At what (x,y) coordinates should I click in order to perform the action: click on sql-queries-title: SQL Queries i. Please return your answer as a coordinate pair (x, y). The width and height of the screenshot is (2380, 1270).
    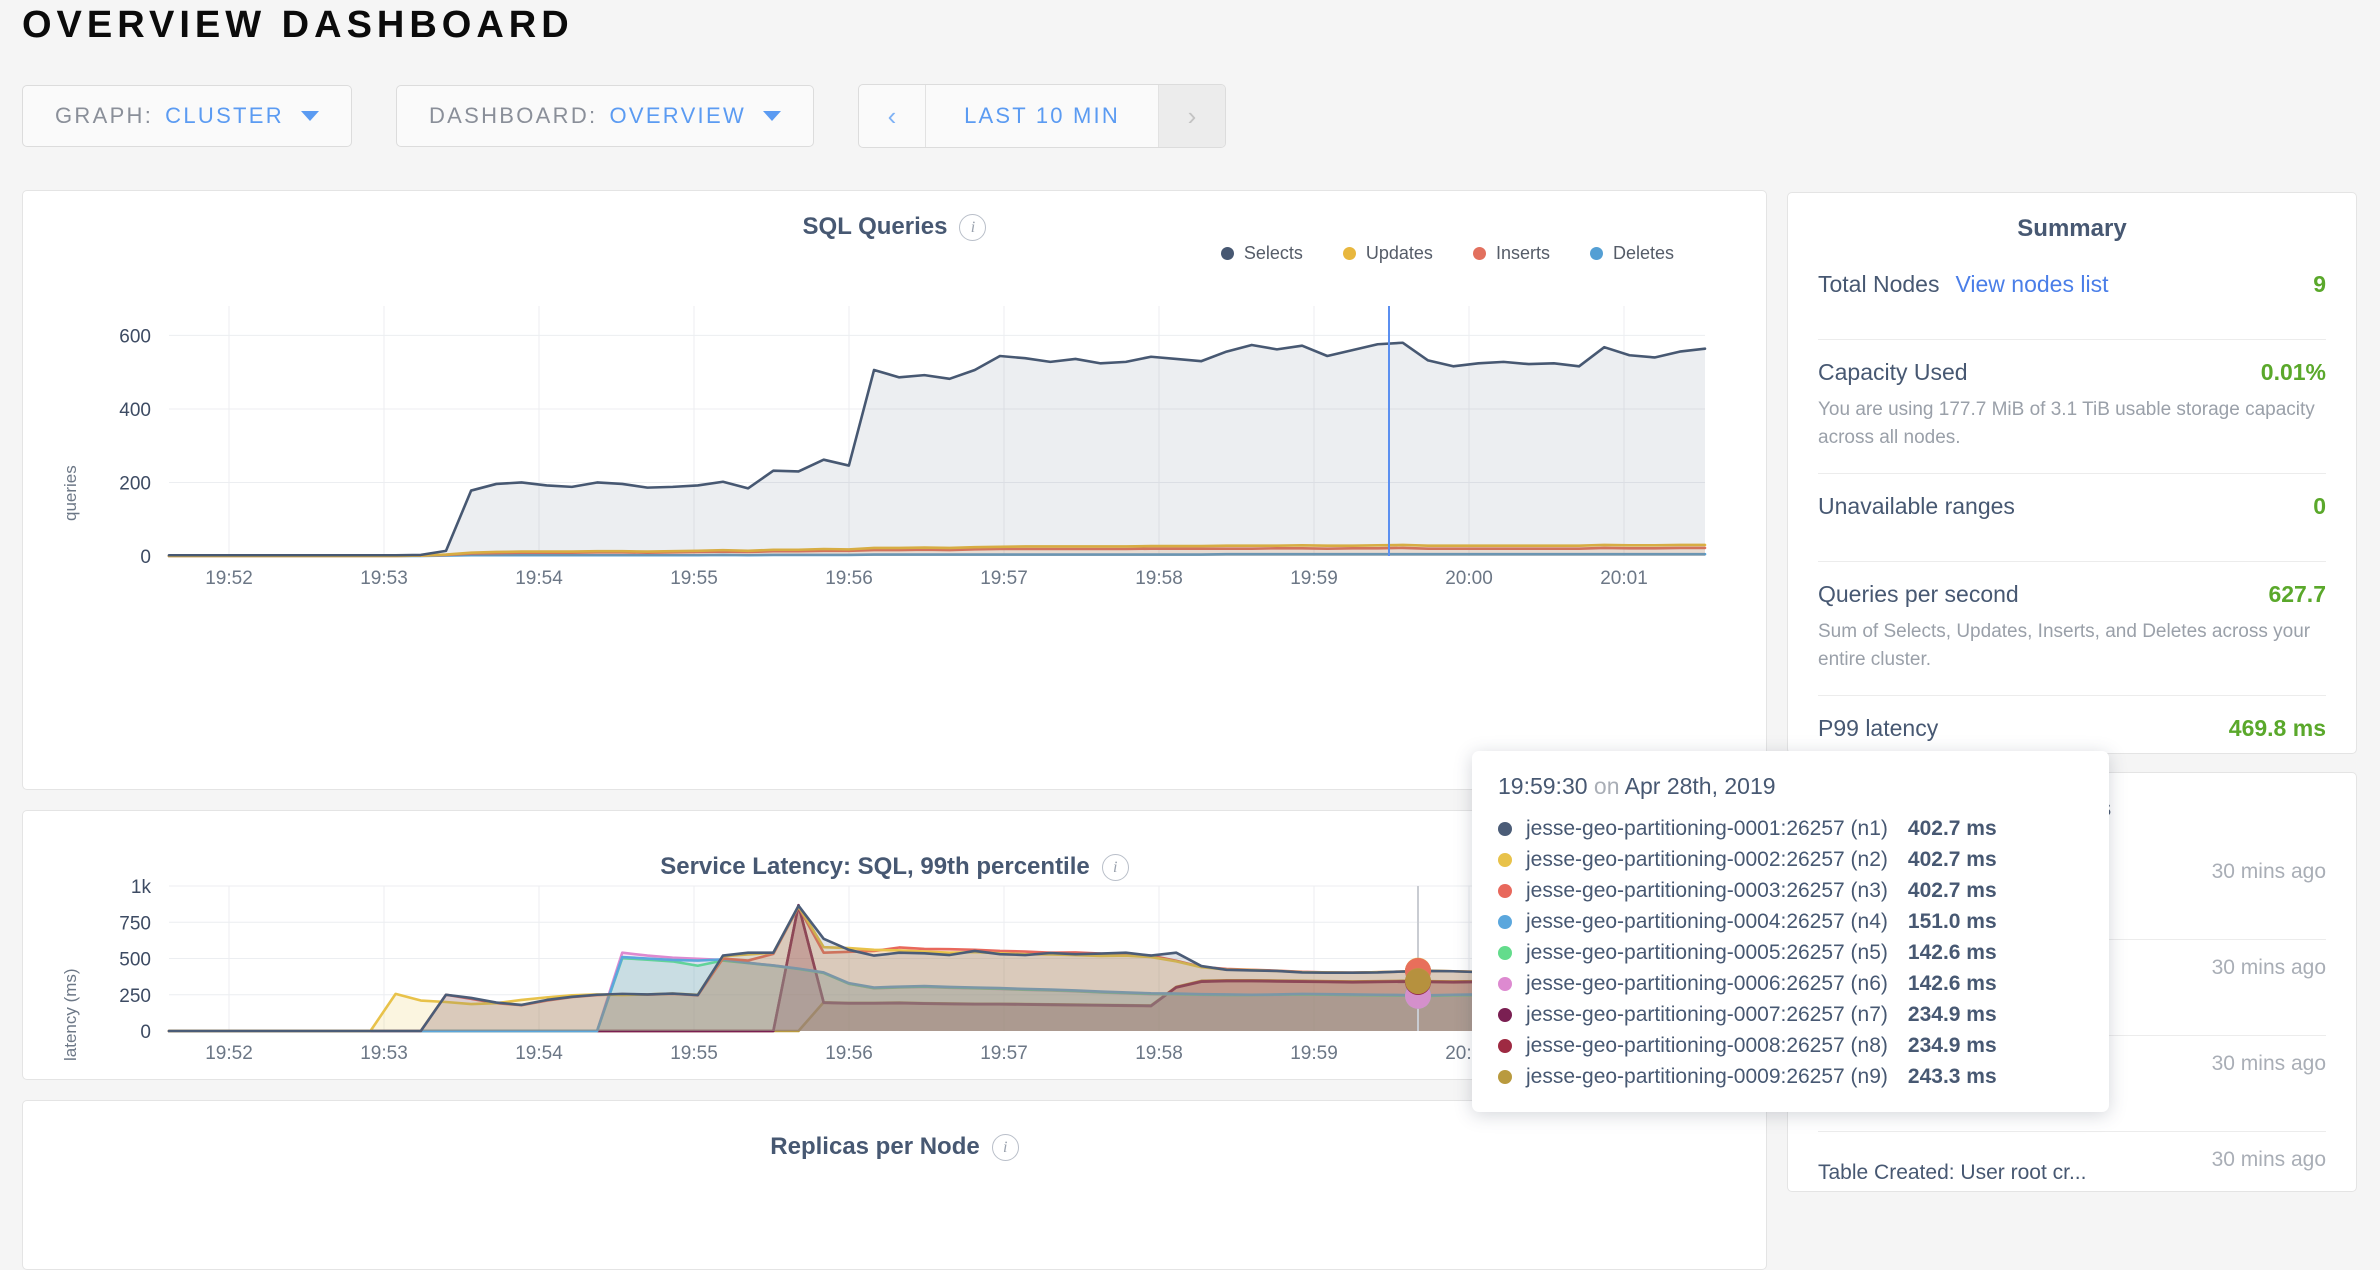
    Looking at the image, I should click on (894, 227).